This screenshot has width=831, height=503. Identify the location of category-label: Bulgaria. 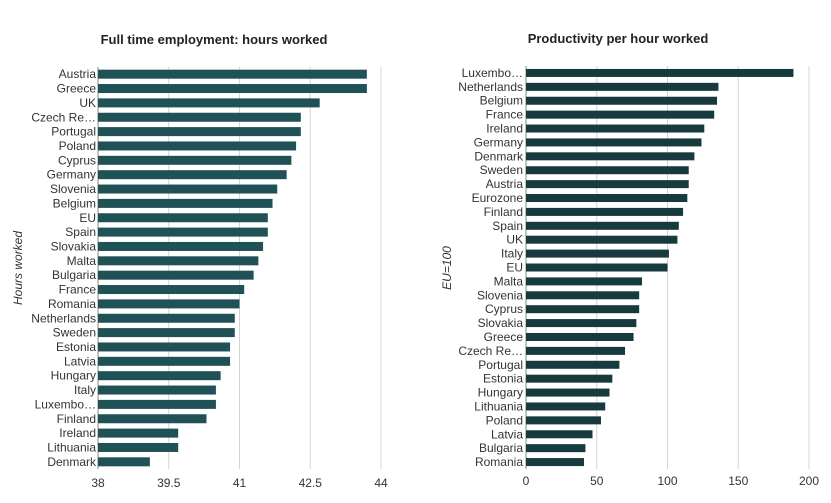
(501, 448).